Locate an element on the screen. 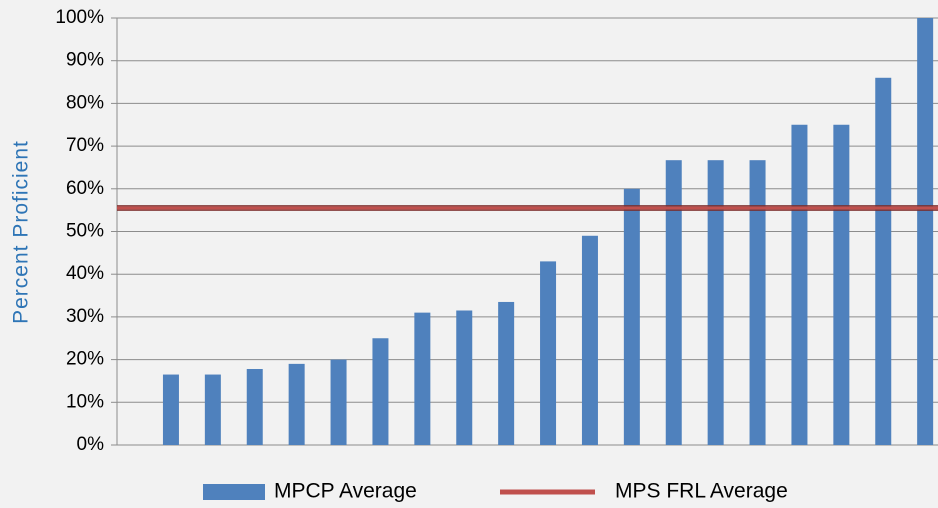 Image resolution: width=938 pixels, height=508 pixels. y-tick-label: 100% is located at coordinates (79, 17).